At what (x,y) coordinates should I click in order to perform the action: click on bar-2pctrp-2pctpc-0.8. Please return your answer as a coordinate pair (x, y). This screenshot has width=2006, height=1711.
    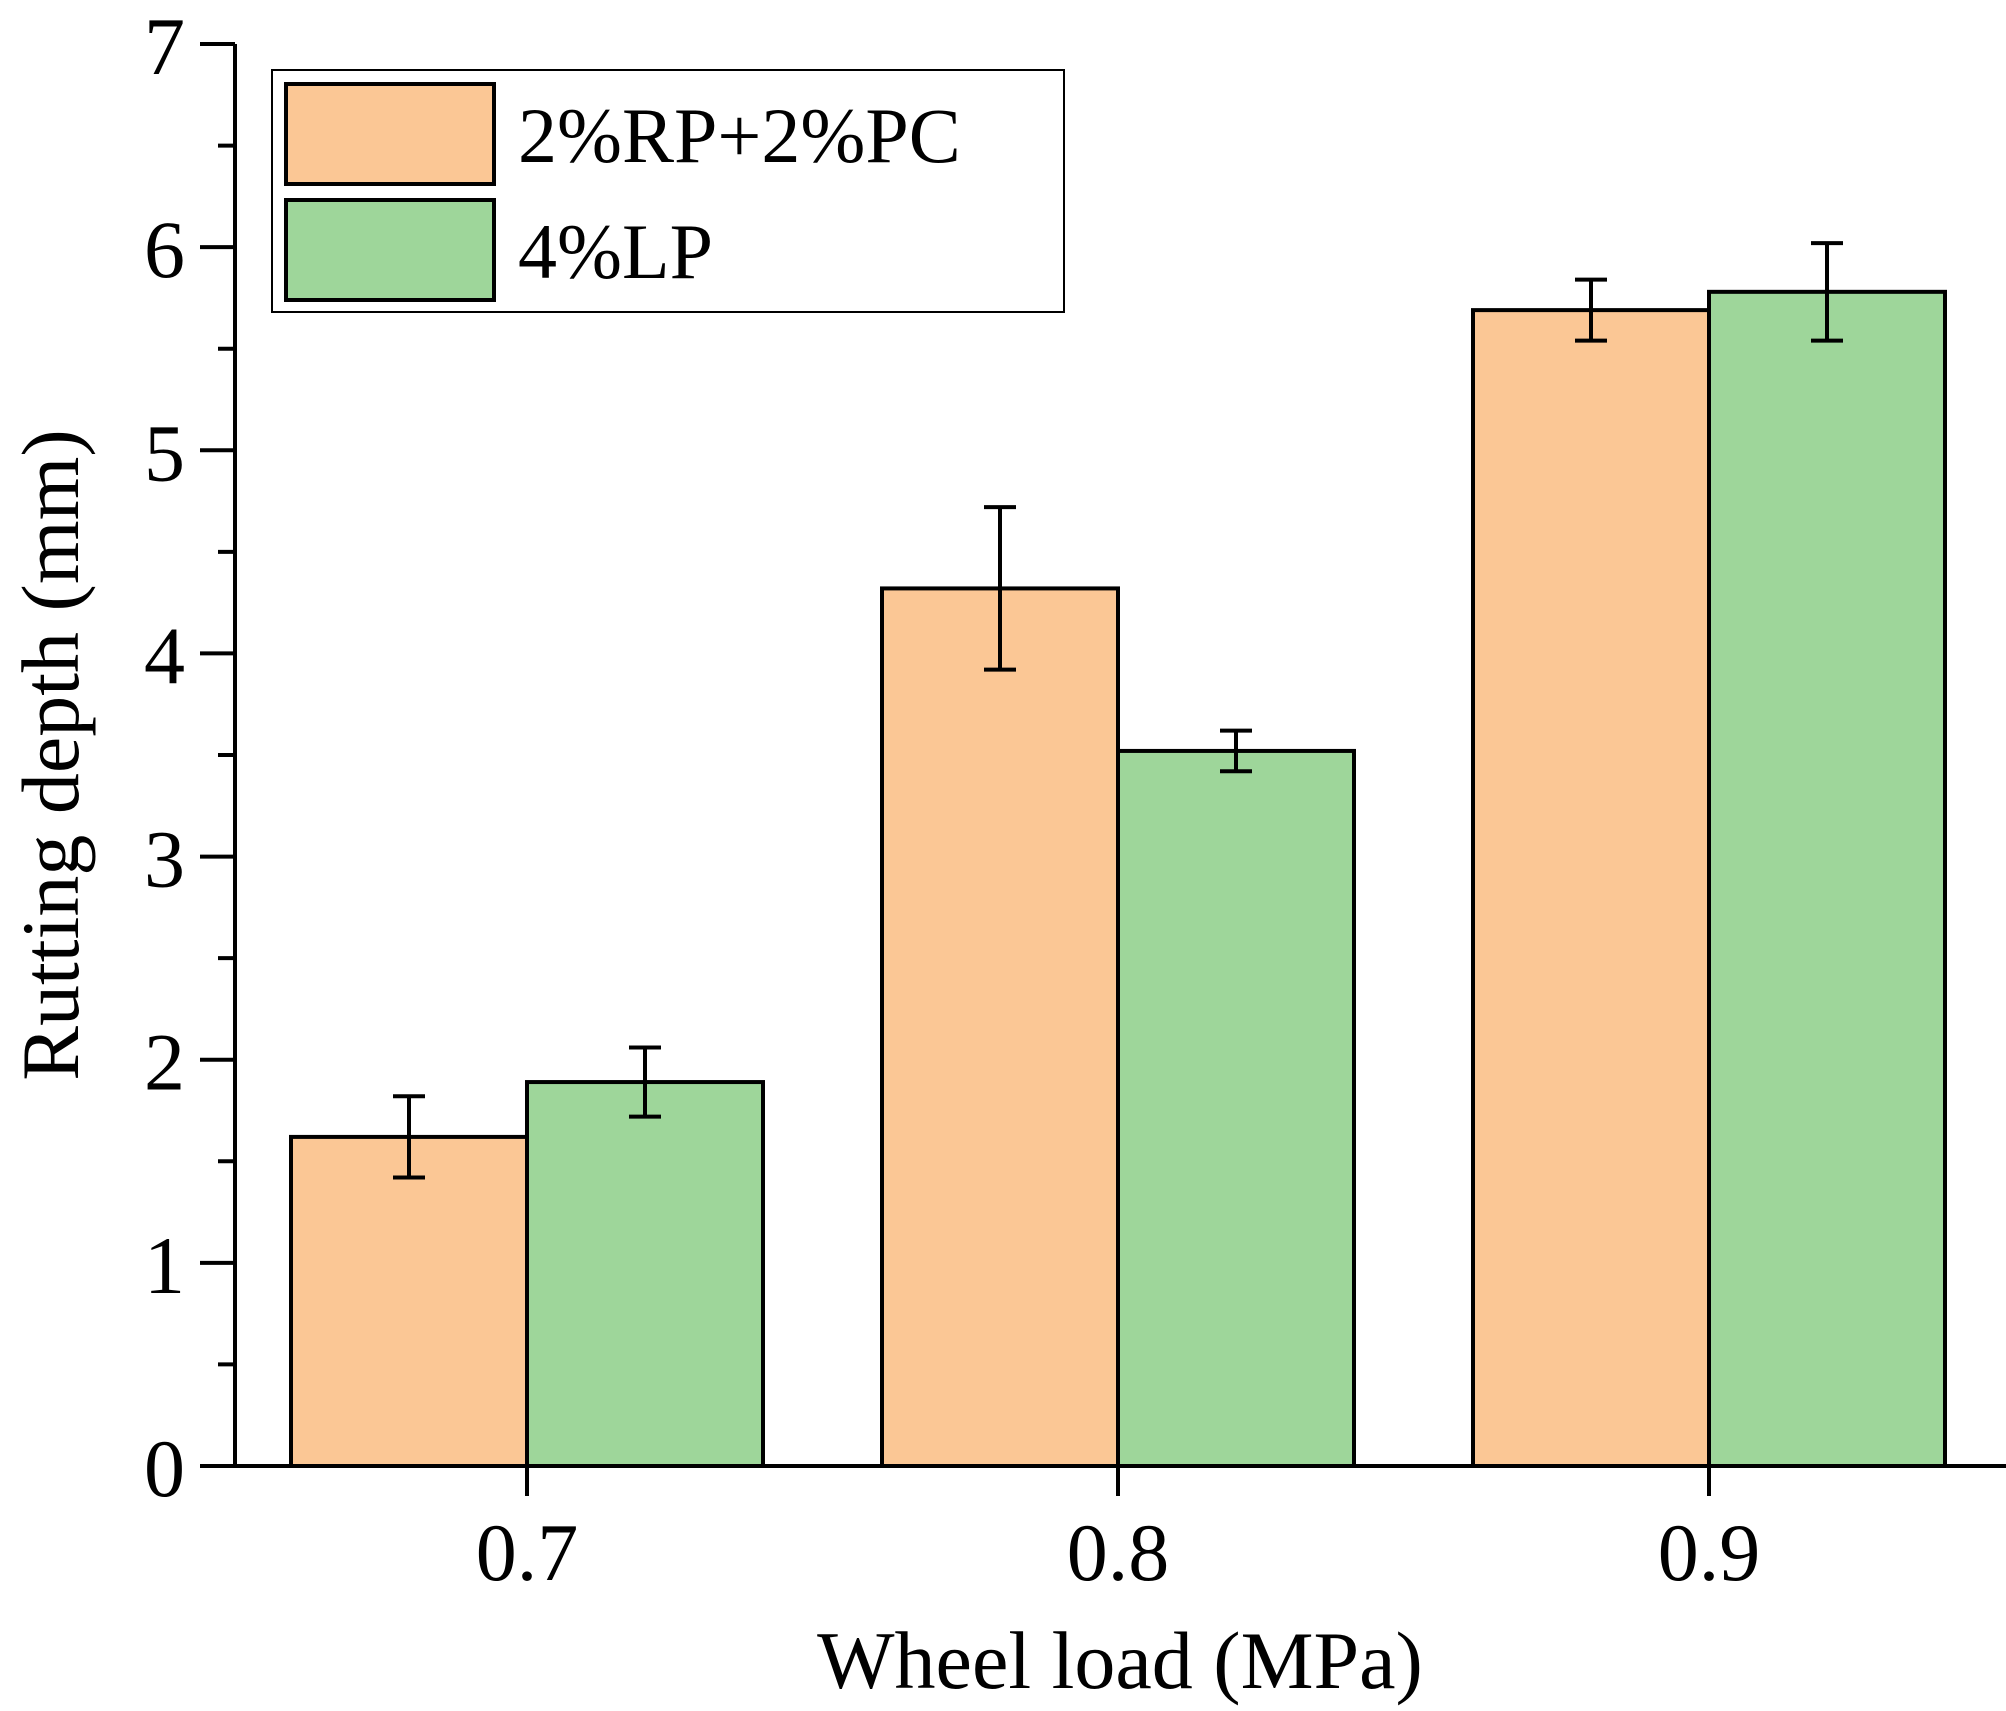
    Looking at the image, I should click on (1000, 1027).